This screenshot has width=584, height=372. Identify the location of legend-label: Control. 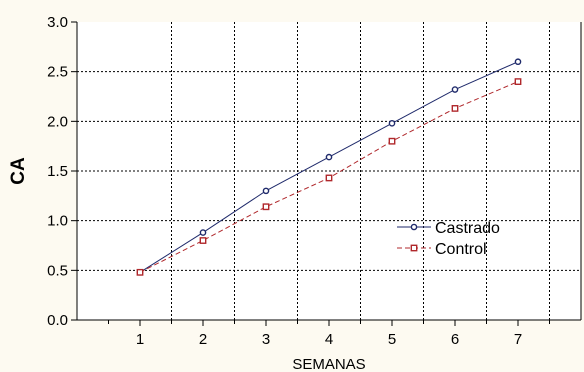
(461, 249).